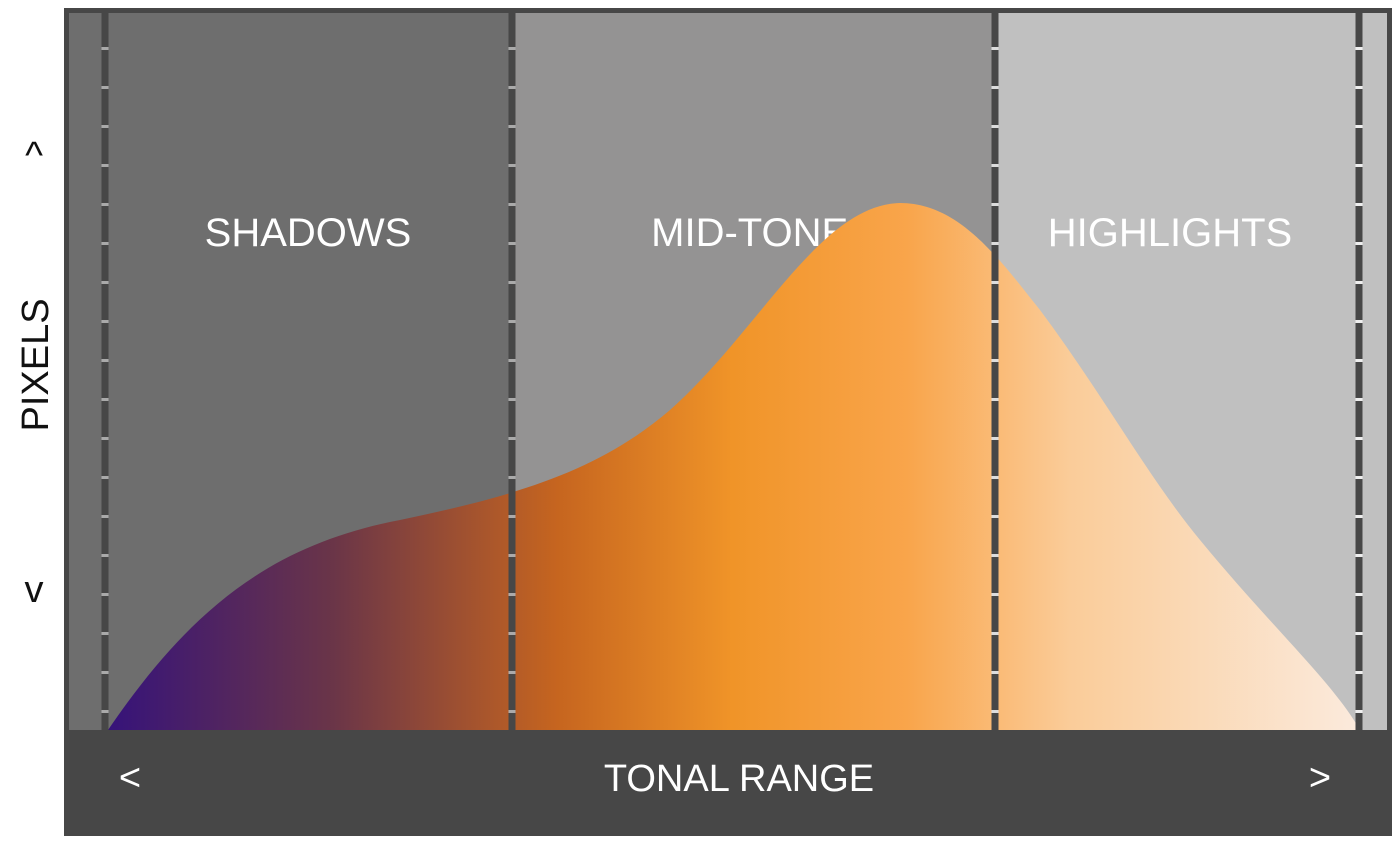  Describe the element at coordinates (34, 156) in the screenshot. I see `y-axis-up-arrow: ^` at that location.